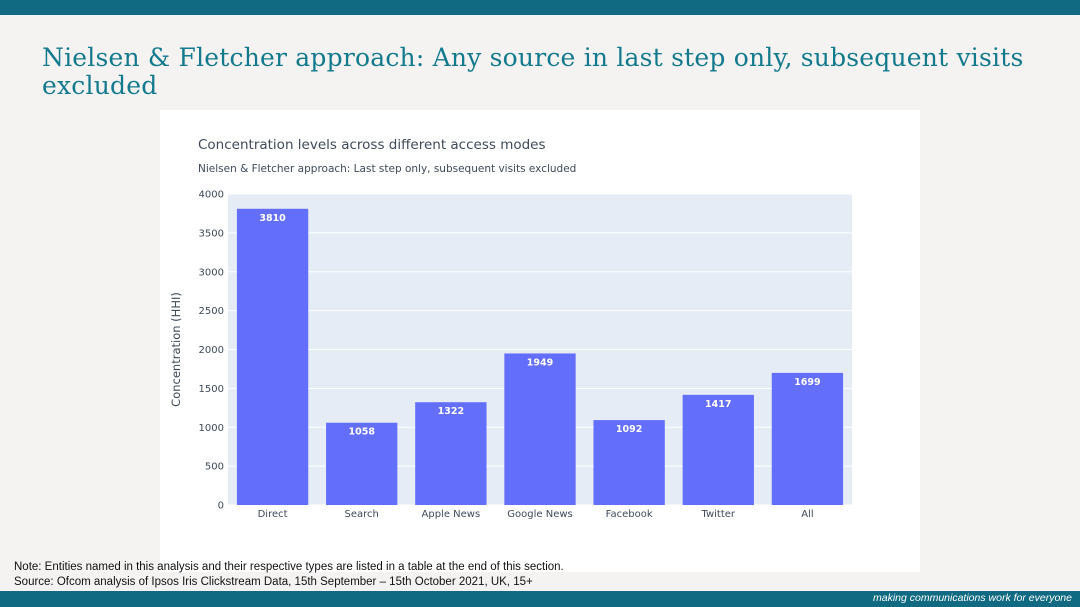 The image size is (1080, 607). I want to click on tagline-suffix: for everyone, so click(1042, 598).